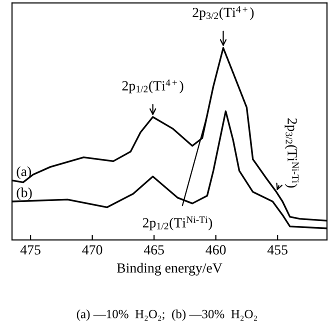 The image size is (334, 330). Describe the element at coordinates (291, 153) in the screenshot. I see `annotation: 2p$_{3/2}$(Ti$^{Ni‐Ti}$)` at that location.